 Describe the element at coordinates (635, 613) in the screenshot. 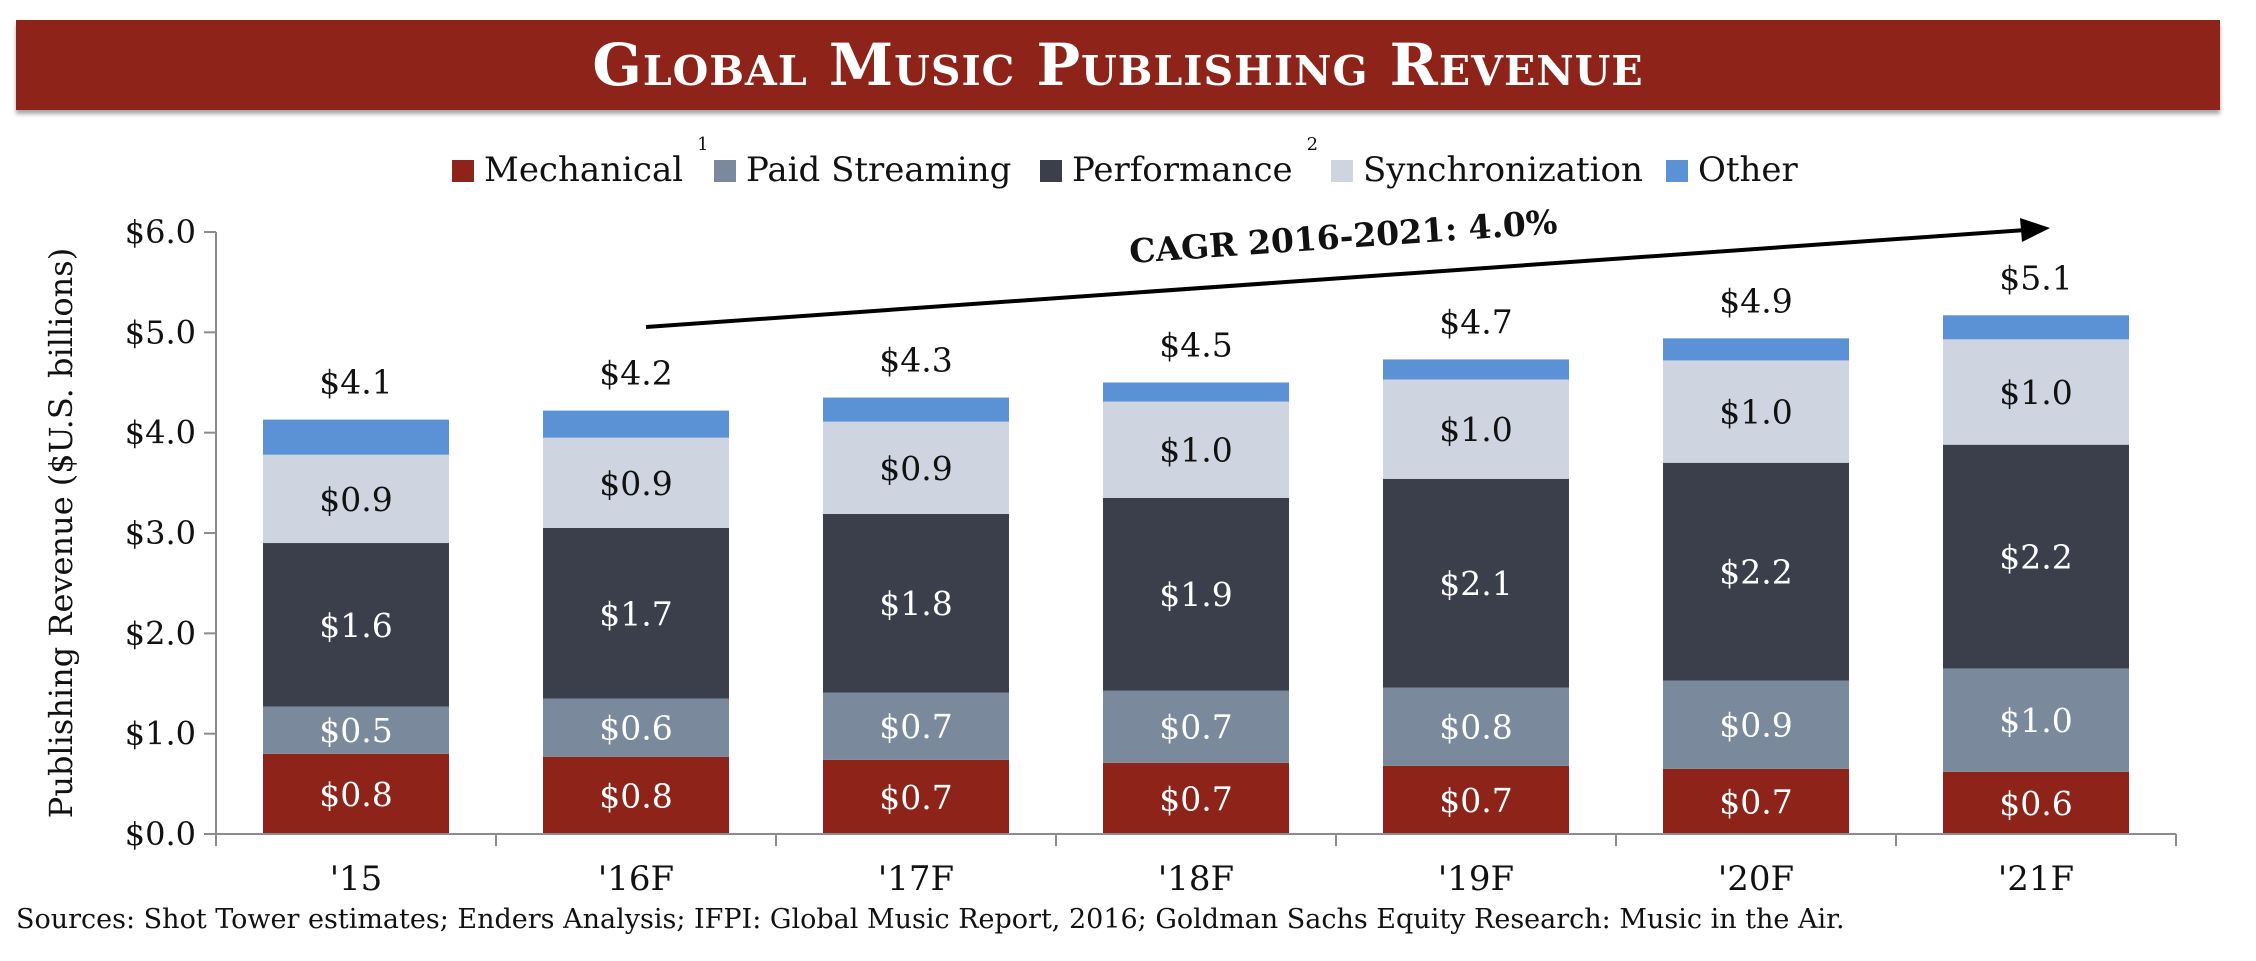

I see `segment-value-label: $1.7` at that location.